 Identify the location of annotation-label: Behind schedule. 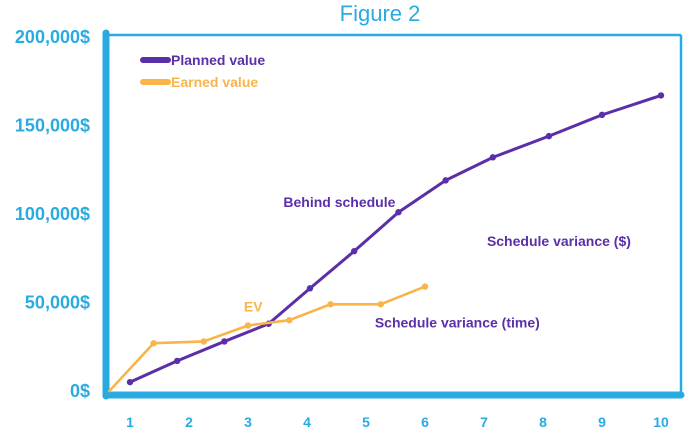
(339, 202).